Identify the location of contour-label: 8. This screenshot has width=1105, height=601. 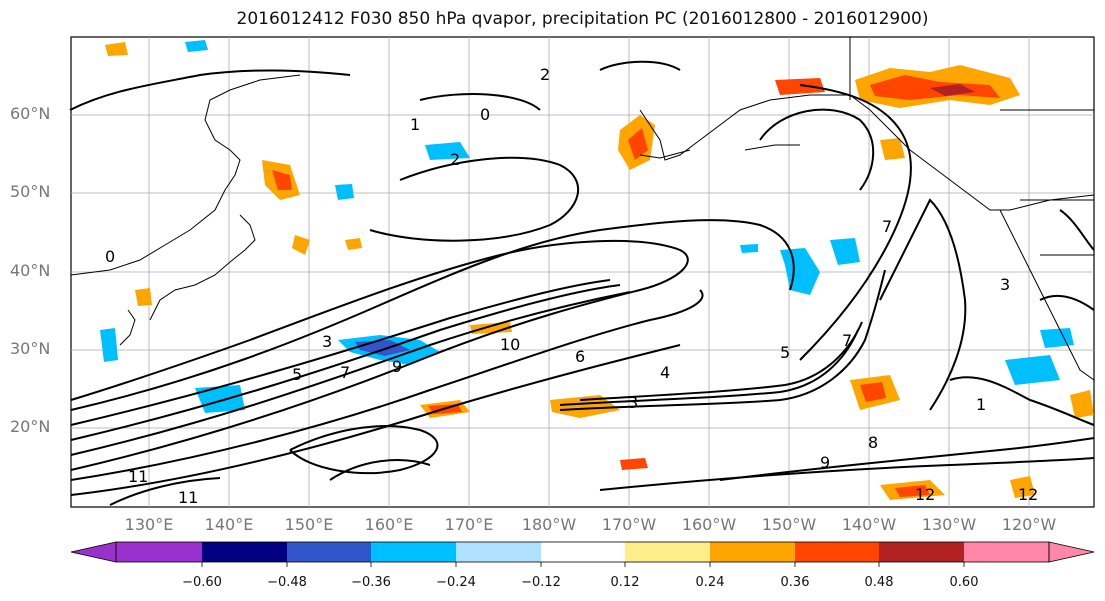
(873, 442).